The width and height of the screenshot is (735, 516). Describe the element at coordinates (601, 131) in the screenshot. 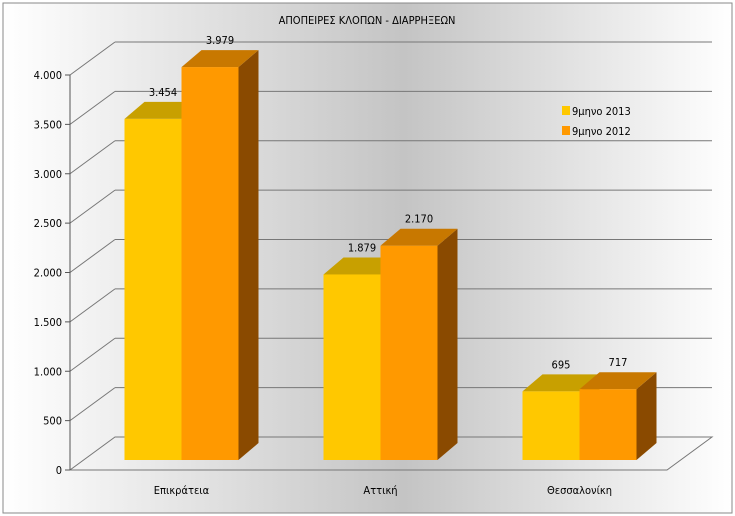

I see `legend-label: 9μηνο 2012` at that location.